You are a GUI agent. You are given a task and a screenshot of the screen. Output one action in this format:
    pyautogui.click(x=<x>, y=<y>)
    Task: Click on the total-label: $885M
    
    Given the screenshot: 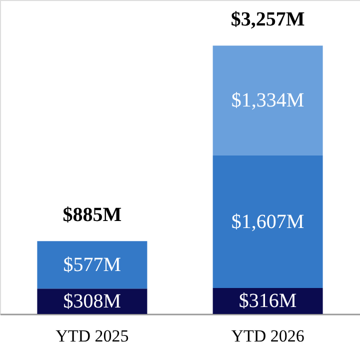 What is the action you would take?
    pyautogui.click(x=92, y=215)
    